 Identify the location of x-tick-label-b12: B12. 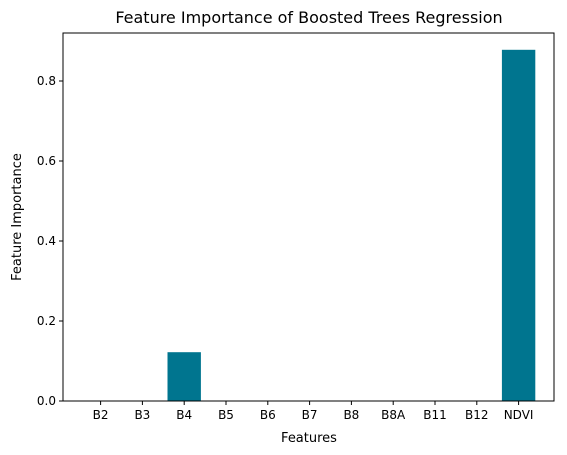
(477, 415).